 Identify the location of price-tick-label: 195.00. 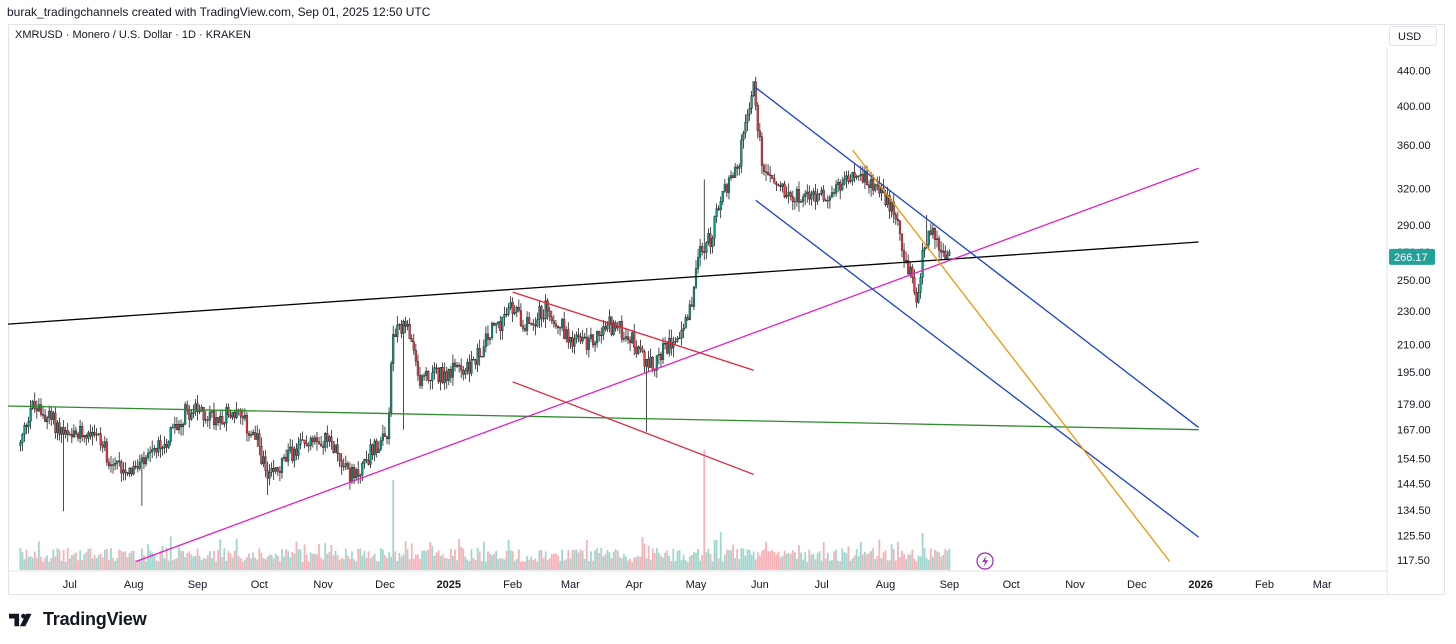
(1414, 373).